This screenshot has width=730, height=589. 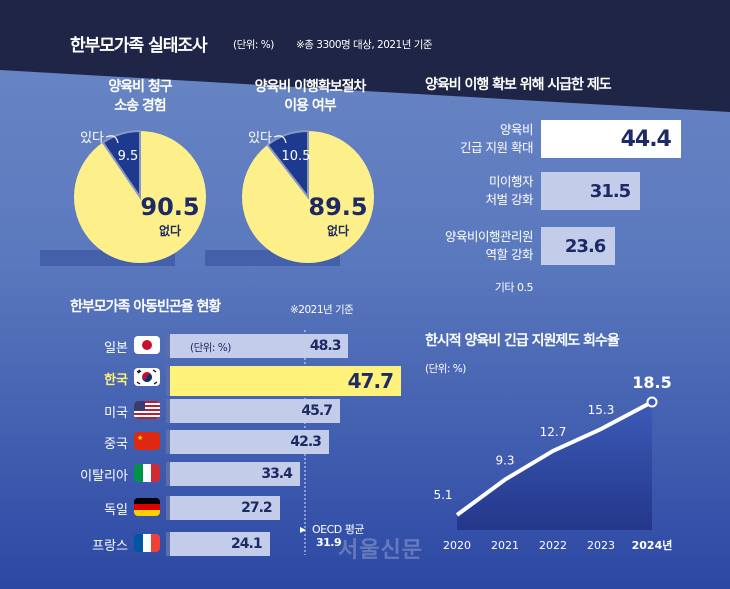 What do you see at coordinates (233, 474) in the screenshot?
I see `poverty-bar: 33.4` at bounding box center [233, 474].